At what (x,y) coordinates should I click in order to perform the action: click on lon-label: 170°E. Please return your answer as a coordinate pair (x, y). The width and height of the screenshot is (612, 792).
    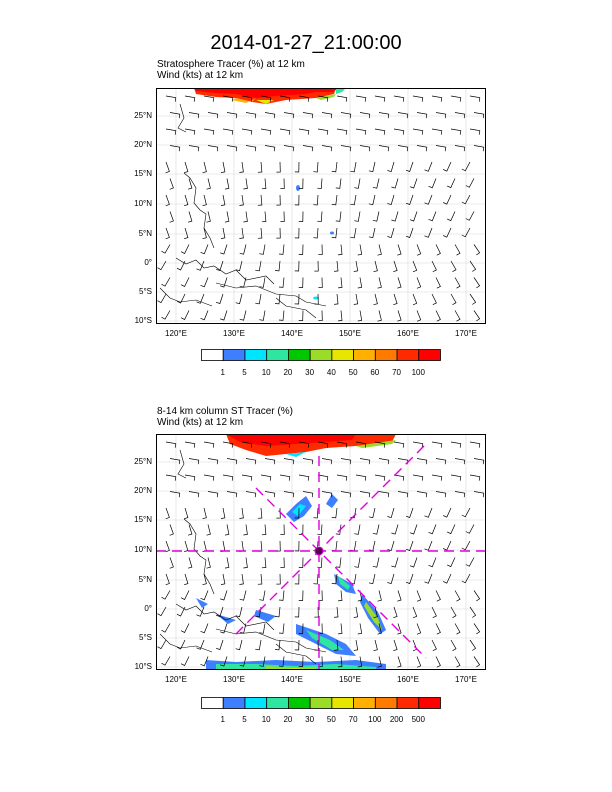
    Looking at the image, I should click on (466, 679).